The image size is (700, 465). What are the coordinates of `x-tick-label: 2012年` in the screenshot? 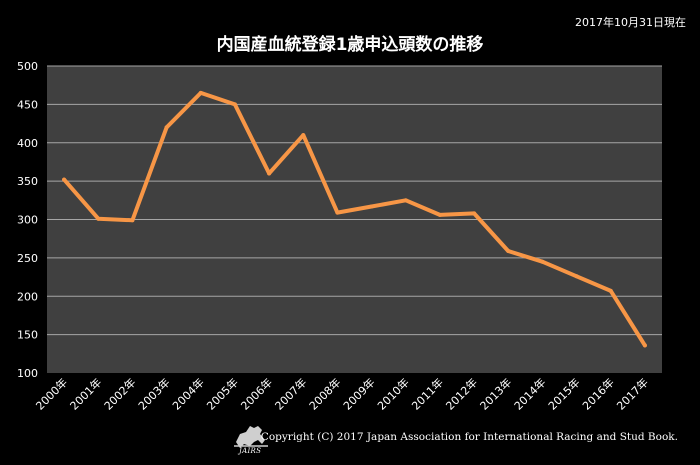 It's located at (461, 393).